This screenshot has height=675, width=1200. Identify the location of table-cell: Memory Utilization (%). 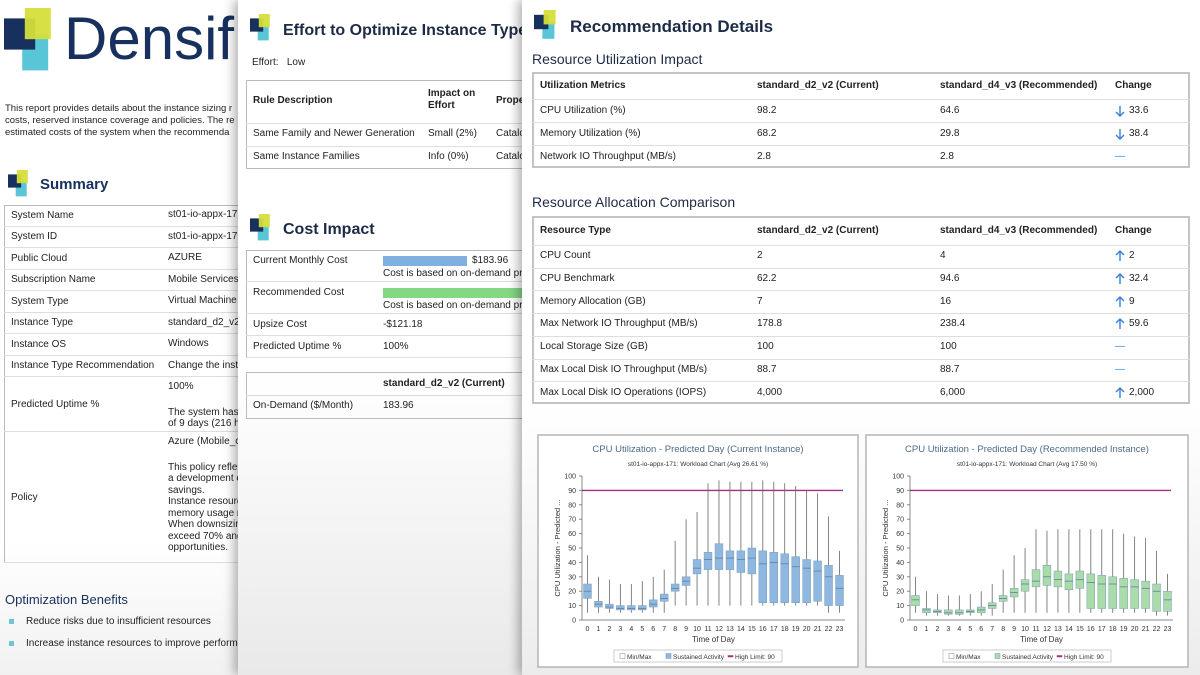
(590, 134).